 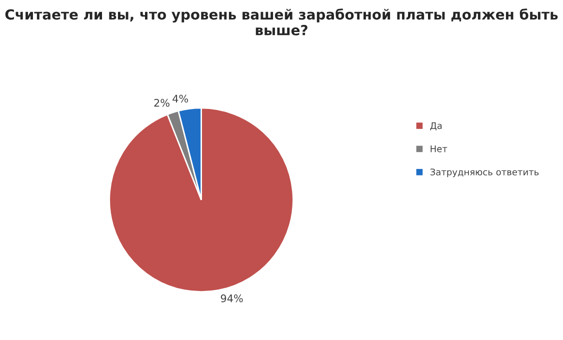 I want to click on data-label: 4%, so click(x=180, y=98).